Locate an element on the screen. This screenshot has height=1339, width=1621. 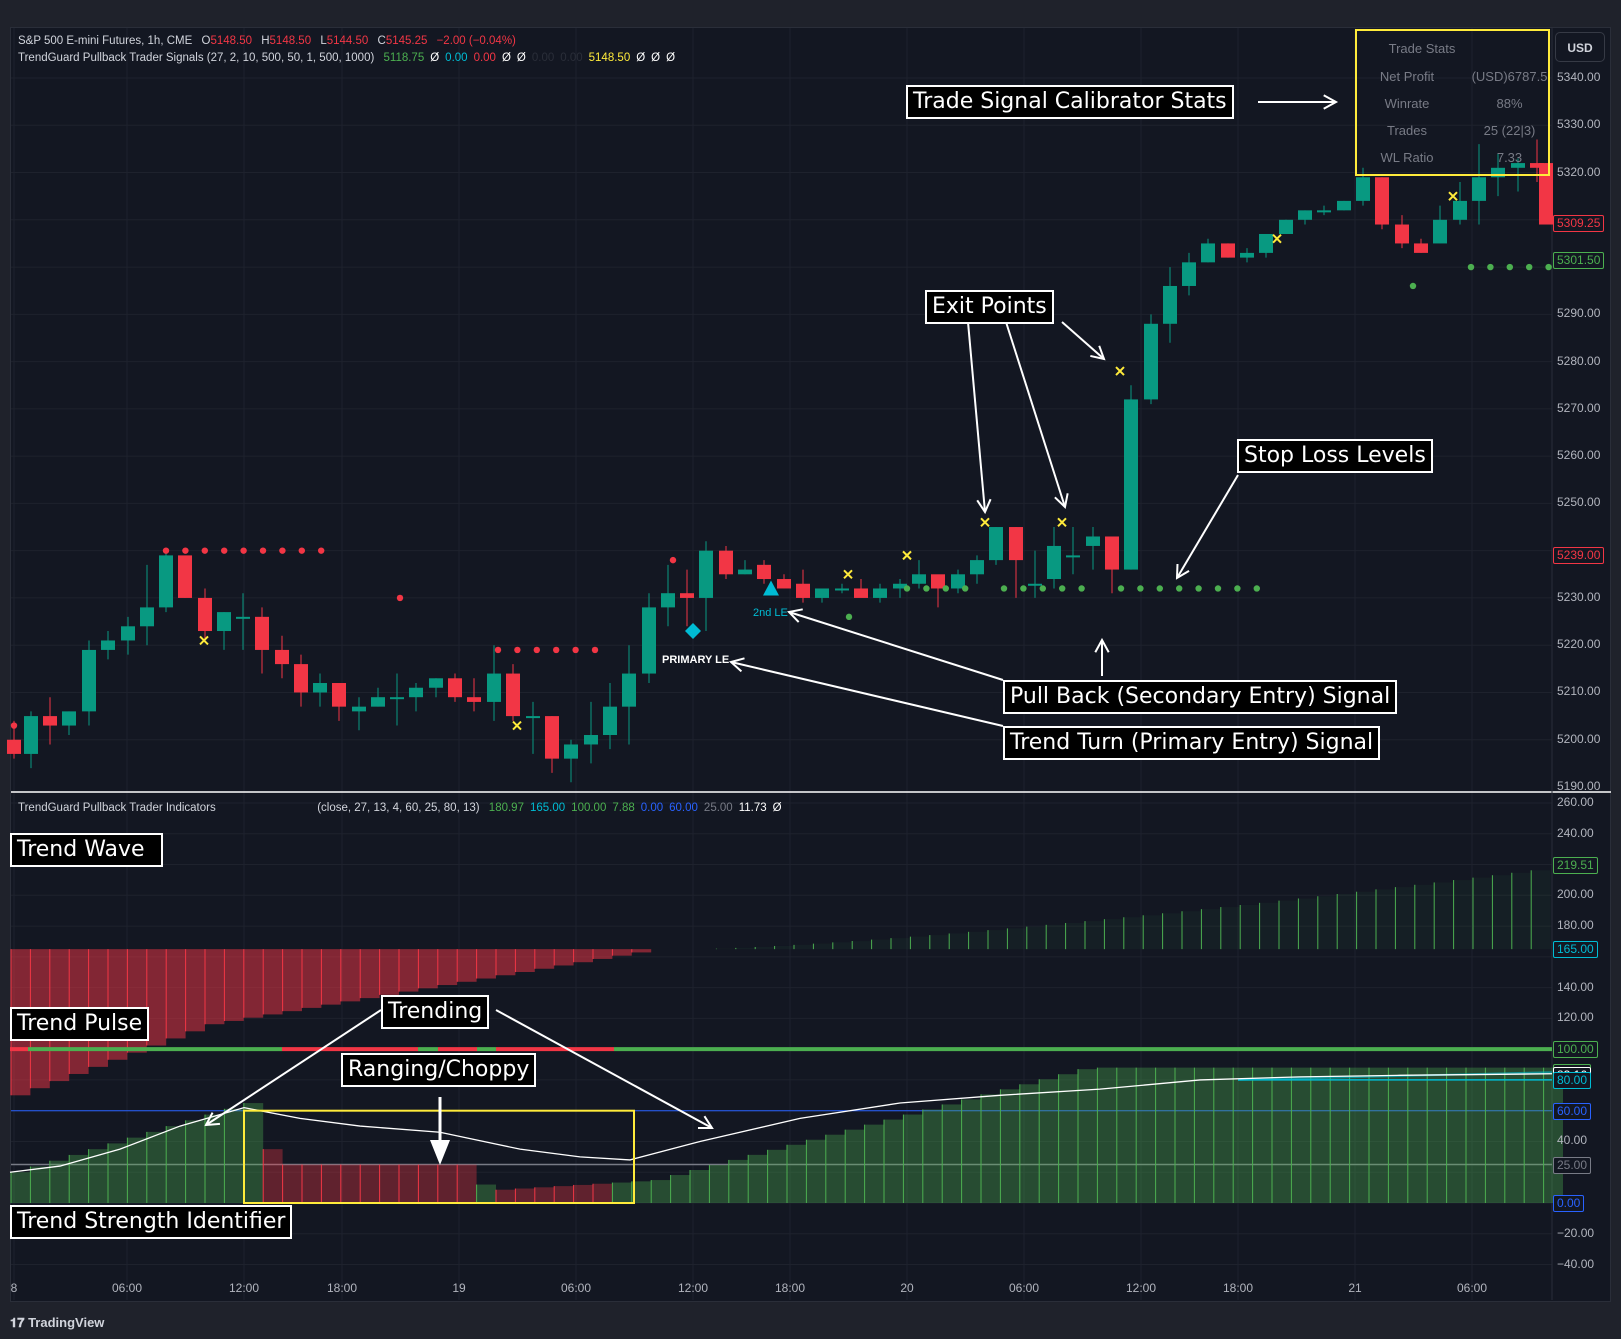
exit-arrow-1-head is located at coordinates (984, 506).